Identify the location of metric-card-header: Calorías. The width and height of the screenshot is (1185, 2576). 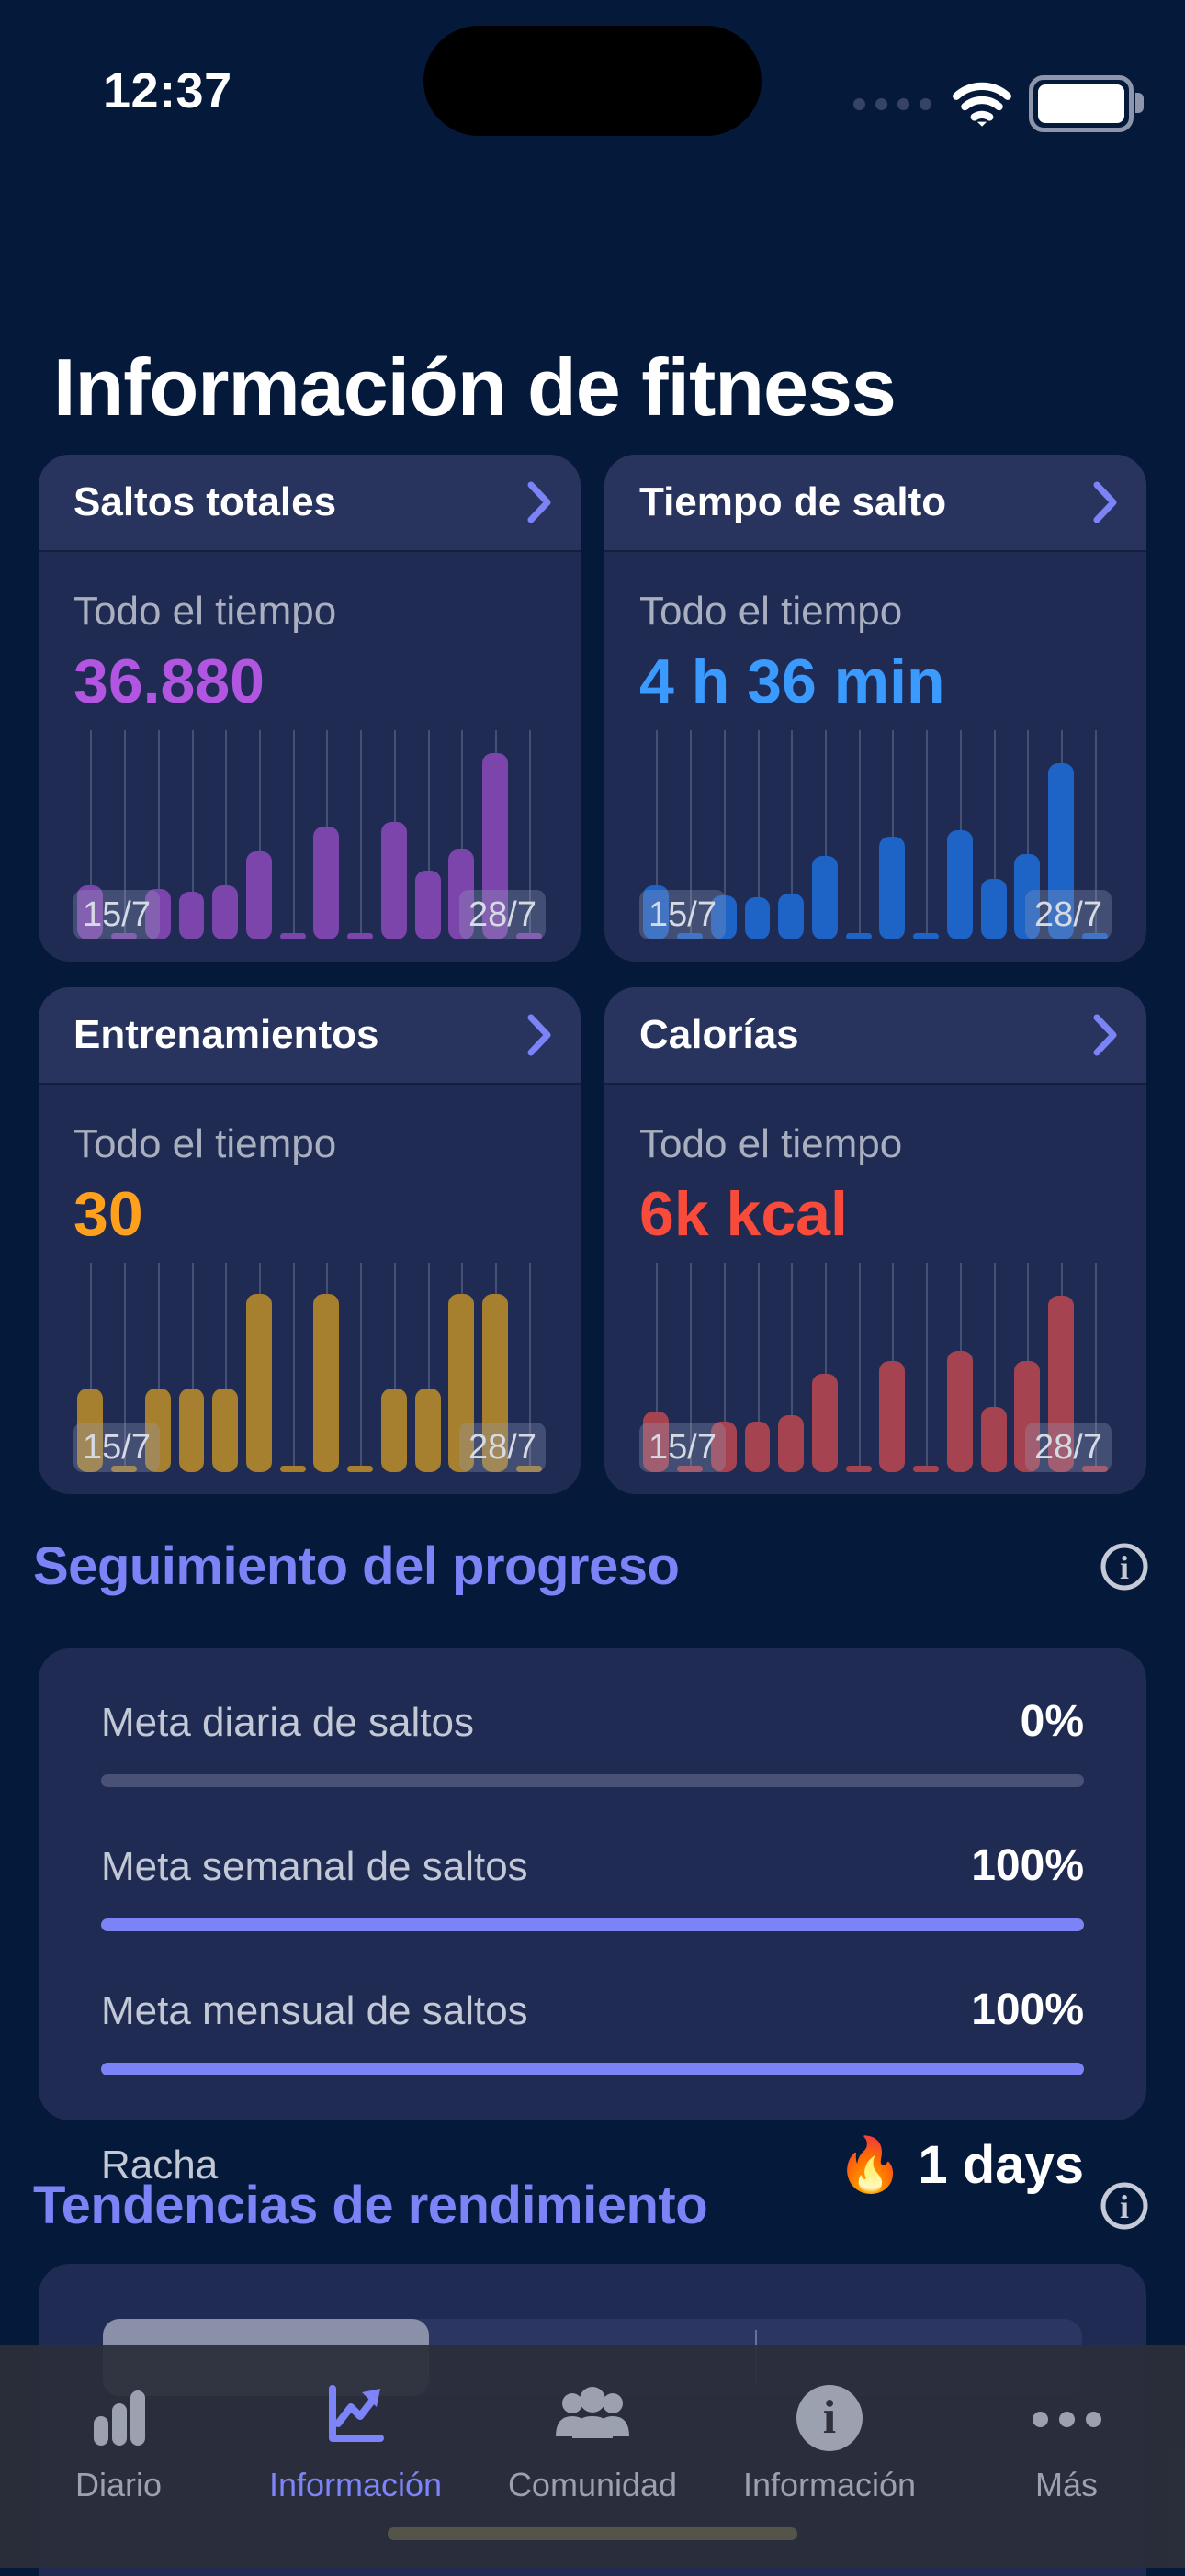
(875, 1036).